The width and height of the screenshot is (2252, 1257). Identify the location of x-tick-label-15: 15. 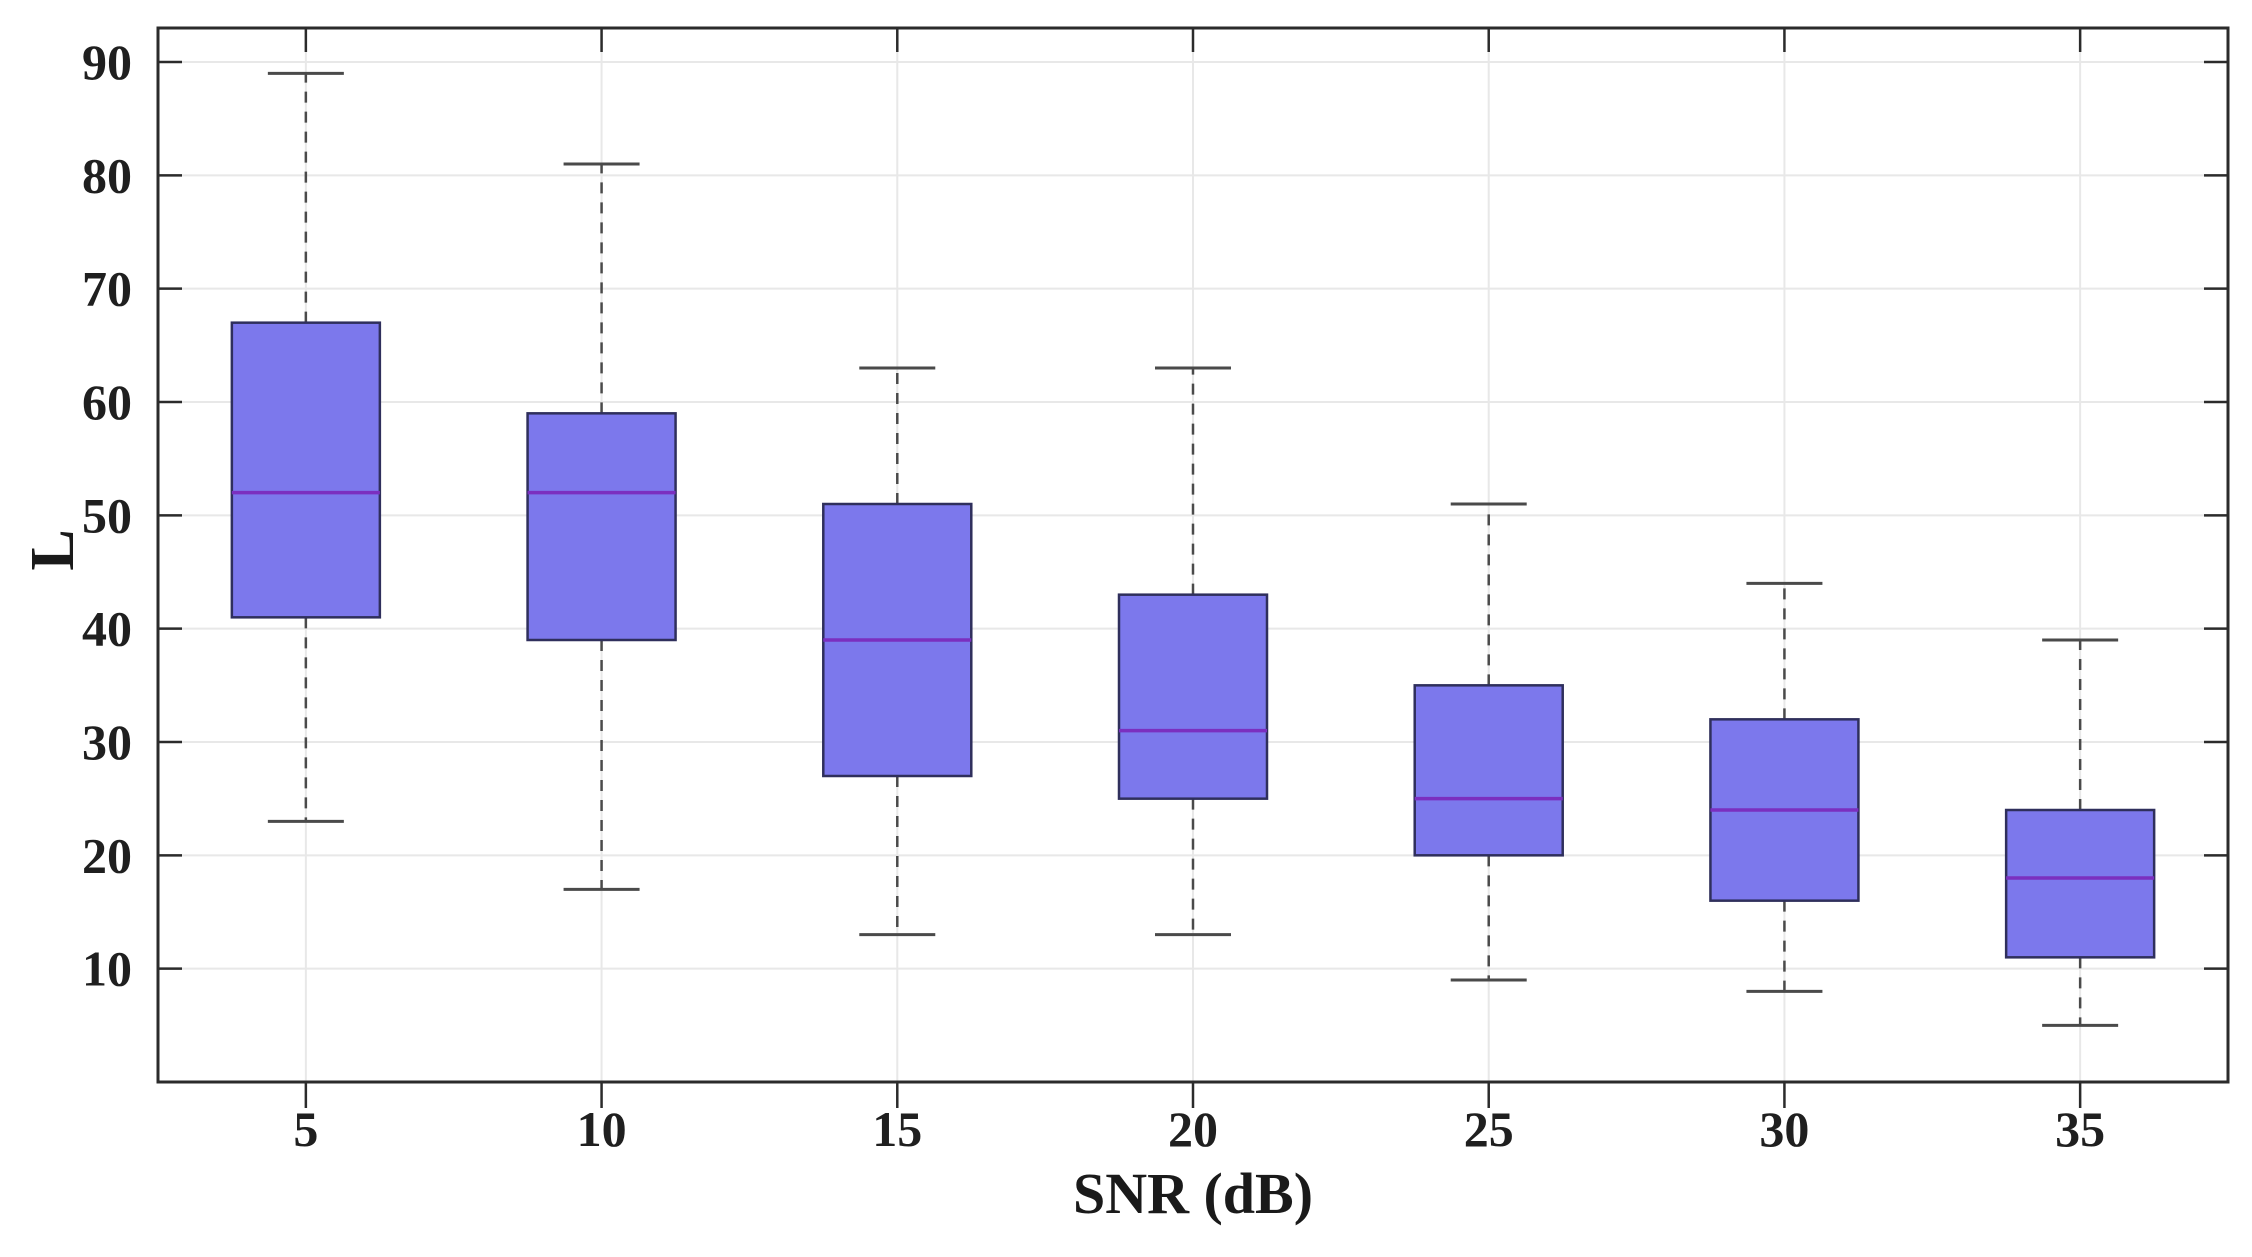
(897, 1129).